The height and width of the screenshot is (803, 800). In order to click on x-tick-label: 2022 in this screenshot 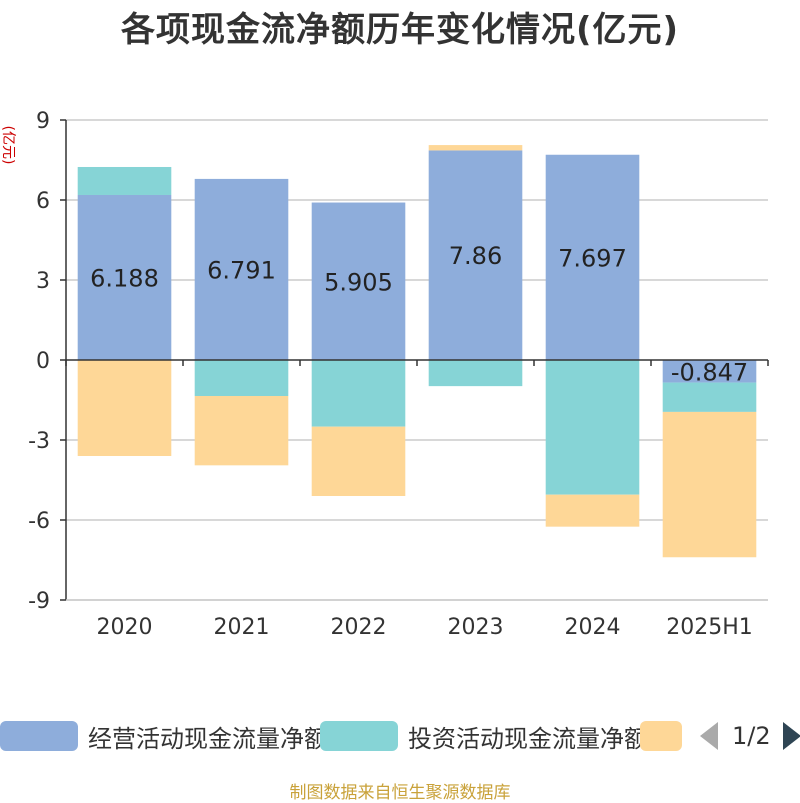, I will do `click(359, 627)`.